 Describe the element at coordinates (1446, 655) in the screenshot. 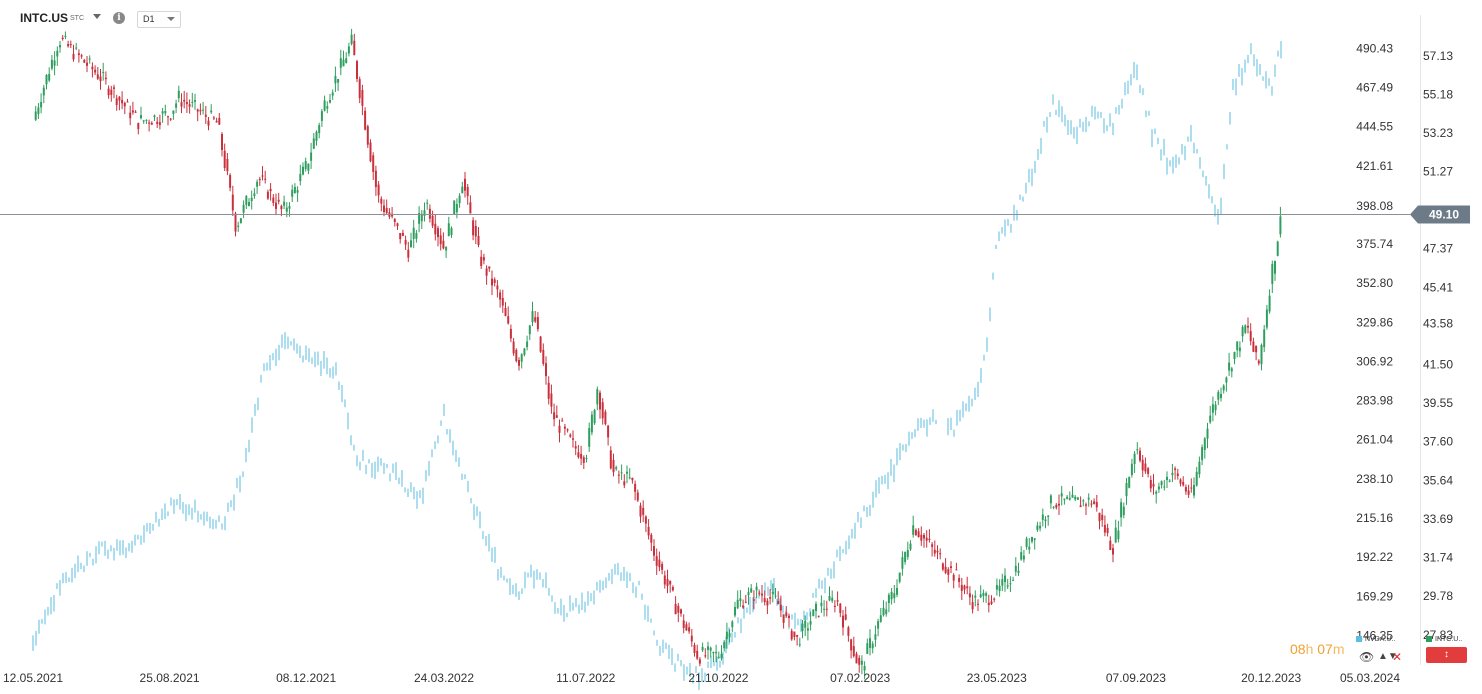

I see `remove-series-button: ↕` at that location.